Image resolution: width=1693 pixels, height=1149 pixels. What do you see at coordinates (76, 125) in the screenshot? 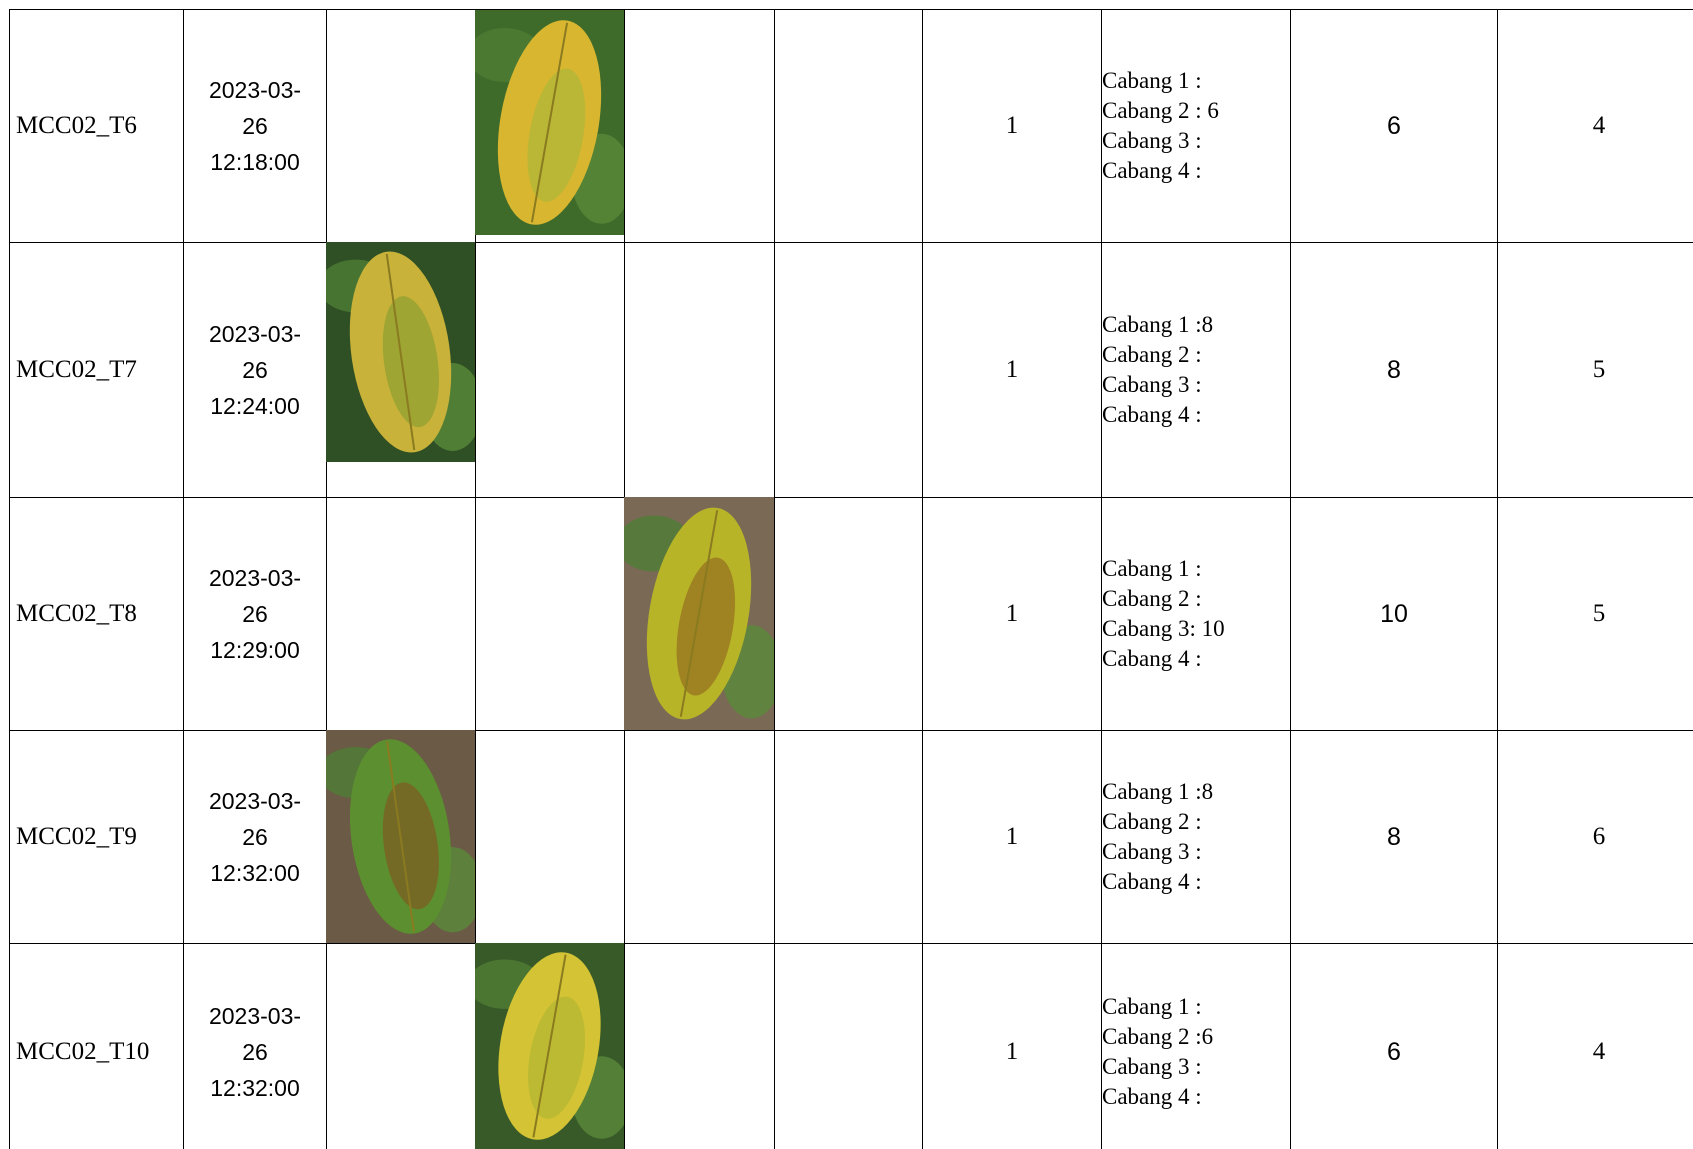
I see `sample-id: MCC02_T6` at bounding box center [76, 125].